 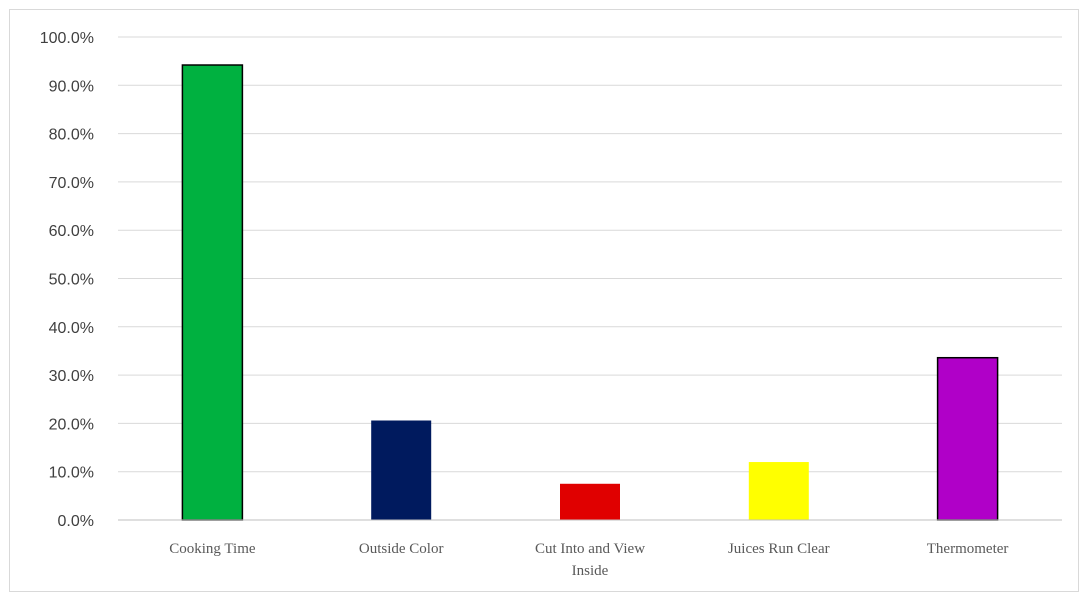 I want to click on y-tick-label: 60.0%, so click(x=71, y=231).